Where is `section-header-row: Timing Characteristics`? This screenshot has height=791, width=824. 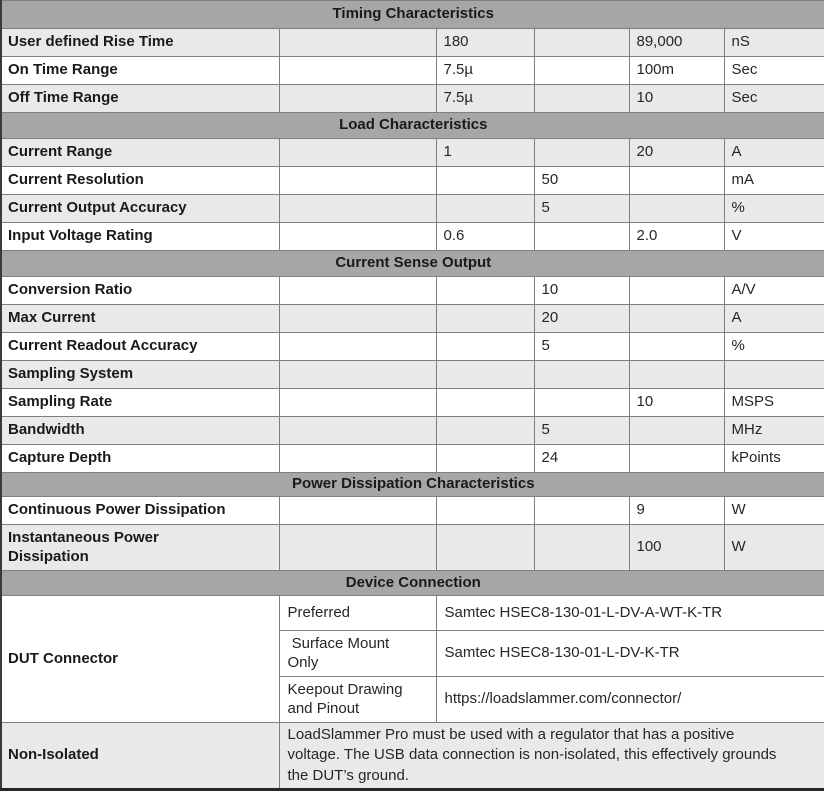
section-header-row: Timing Characteristics is located at coordinates (412, 14).